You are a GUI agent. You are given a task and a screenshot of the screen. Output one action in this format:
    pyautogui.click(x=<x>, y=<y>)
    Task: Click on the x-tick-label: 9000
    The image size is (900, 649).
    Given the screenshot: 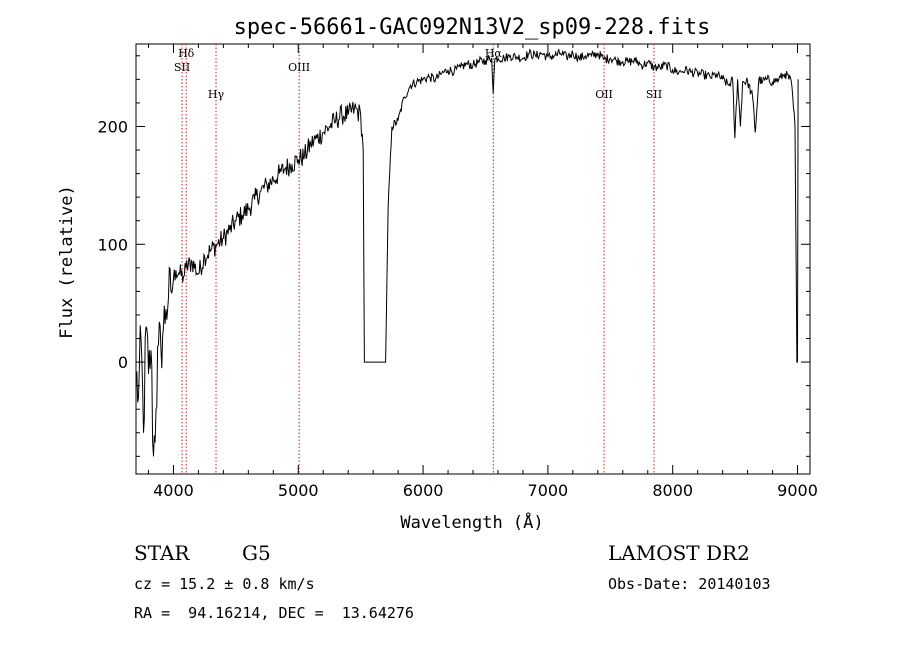 What is the action you would take?
    pyautogui.click(x=797, y=490)
    